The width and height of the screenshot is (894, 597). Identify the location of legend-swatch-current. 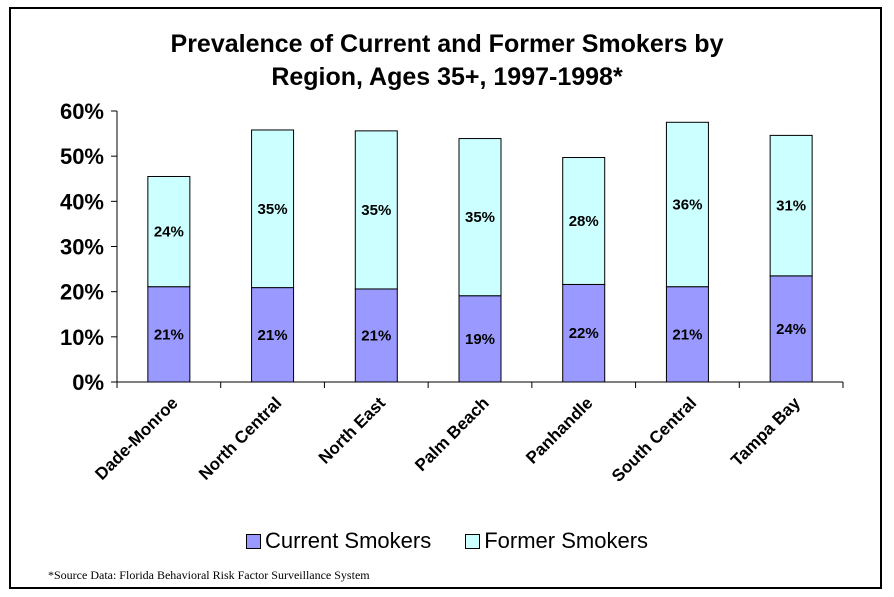
(253, 541).